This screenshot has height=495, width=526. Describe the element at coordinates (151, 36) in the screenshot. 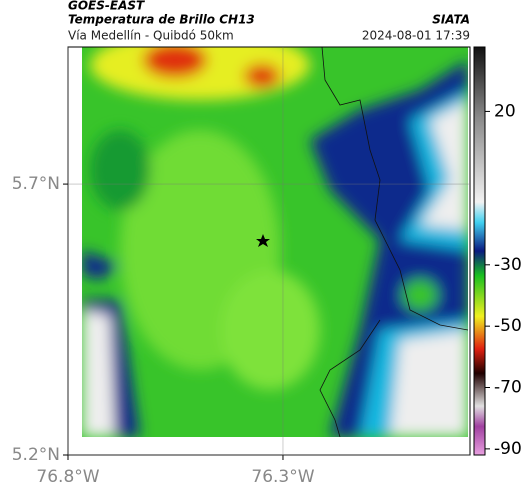

I see `subtitle: Vía Medellín - Quibdó 50km` at that location.